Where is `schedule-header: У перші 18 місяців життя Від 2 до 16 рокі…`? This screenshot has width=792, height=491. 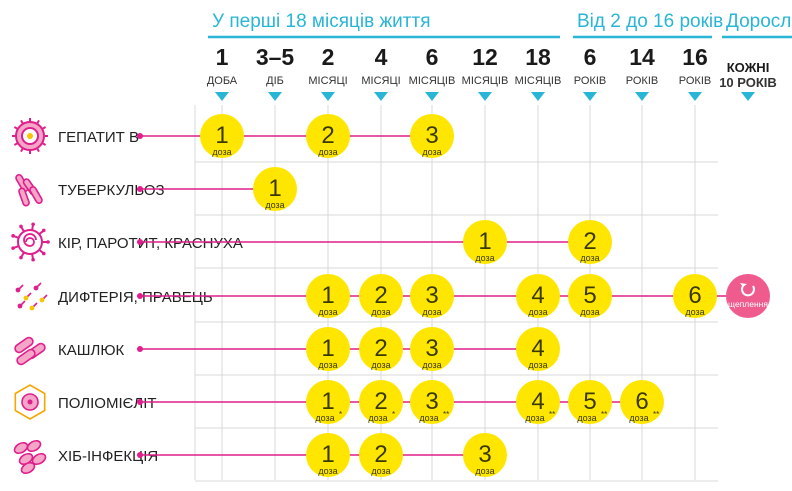 schedule-header: У перші 18 місяців життя Від 2 до 16 рокі… is located at coordinates (499, 56).